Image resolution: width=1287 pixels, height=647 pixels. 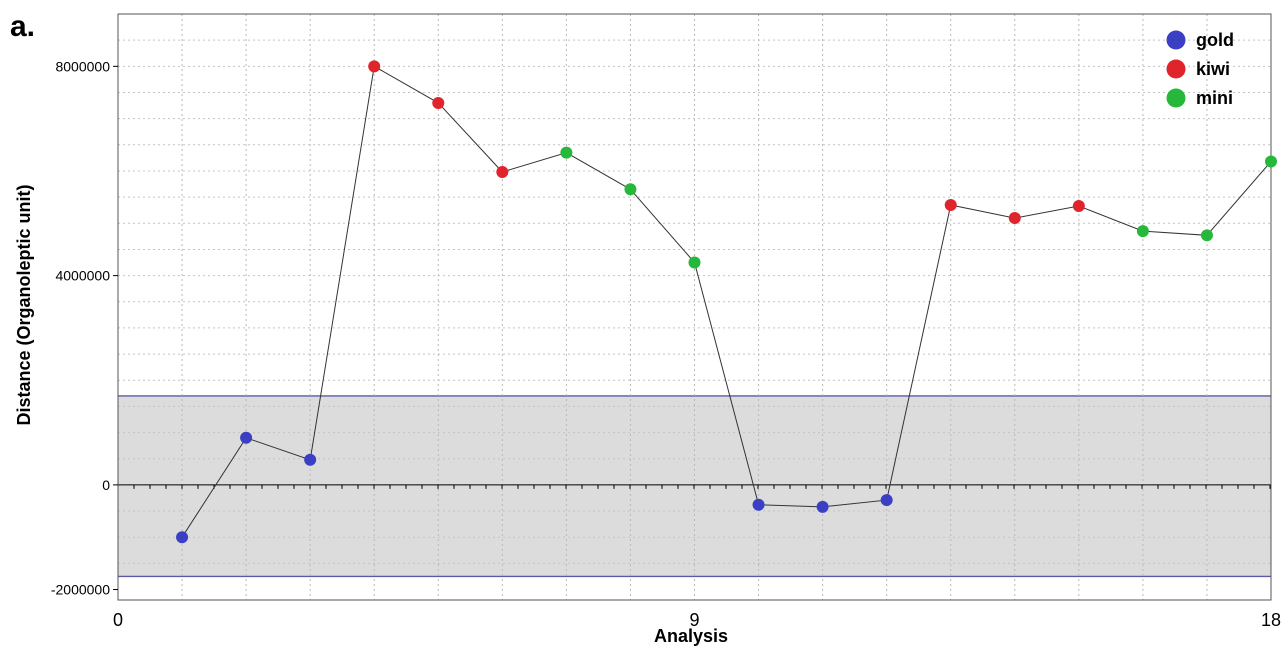 What do you see at coordinates (82, 66) in the screenshot?
I see `y-tick-label: 8000000` at bounding box center [82, 66].